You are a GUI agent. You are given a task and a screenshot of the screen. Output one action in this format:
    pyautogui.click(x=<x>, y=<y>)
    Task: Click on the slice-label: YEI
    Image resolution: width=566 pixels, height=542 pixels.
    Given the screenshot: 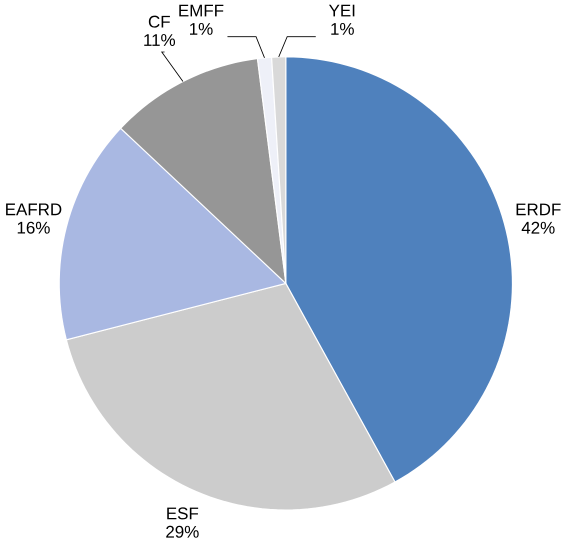 What is the action you would take?
    pyautogui.click(x=341, y=10)
    